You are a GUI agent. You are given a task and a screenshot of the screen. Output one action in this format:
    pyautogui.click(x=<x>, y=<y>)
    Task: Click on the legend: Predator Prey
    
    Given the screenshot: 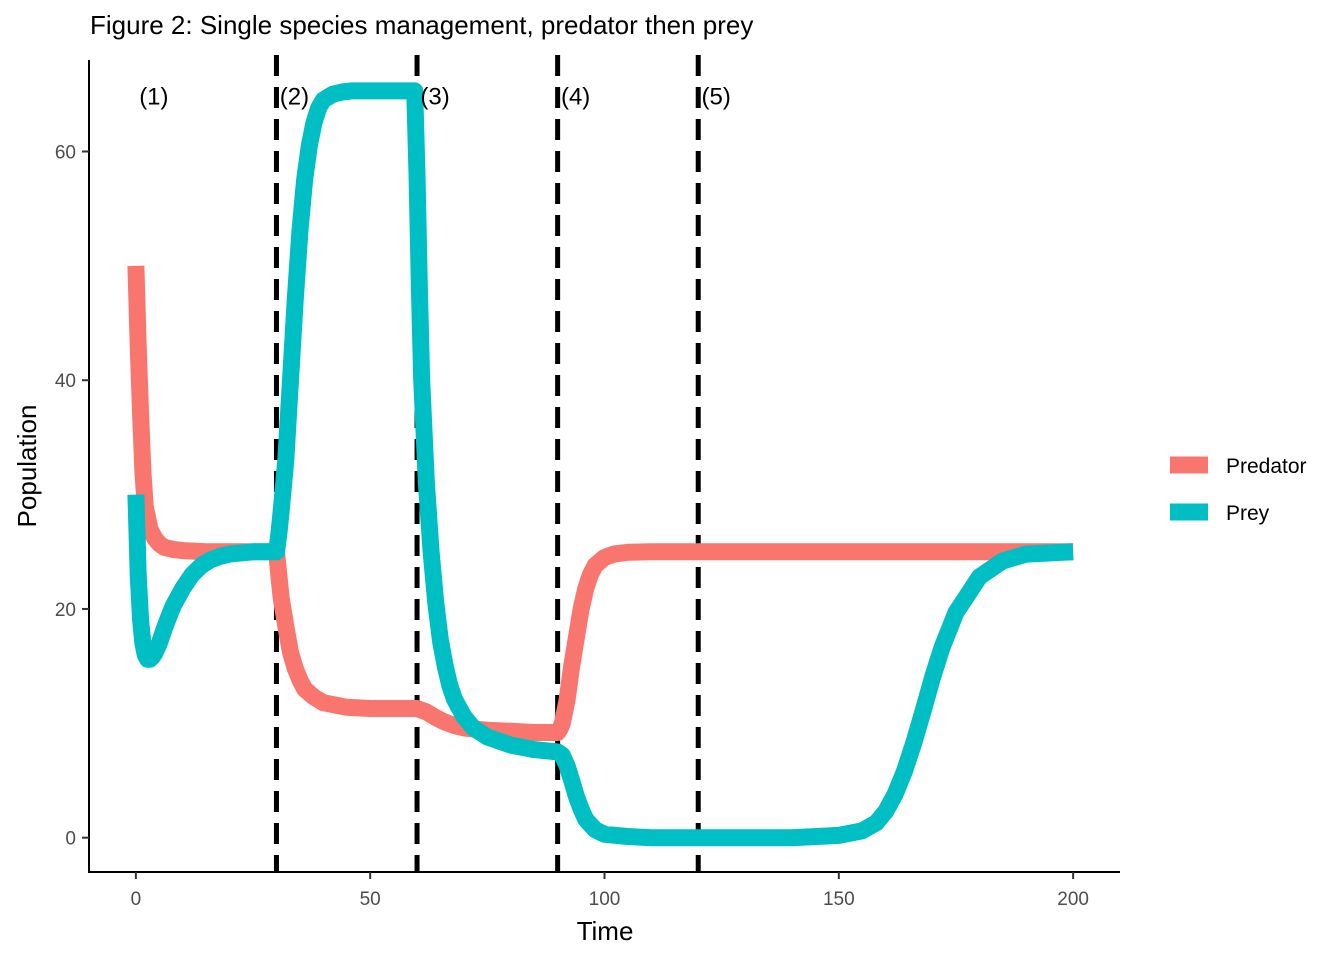 What is the action you would take?
    pyautogui.click(x=1238, y=490)
    